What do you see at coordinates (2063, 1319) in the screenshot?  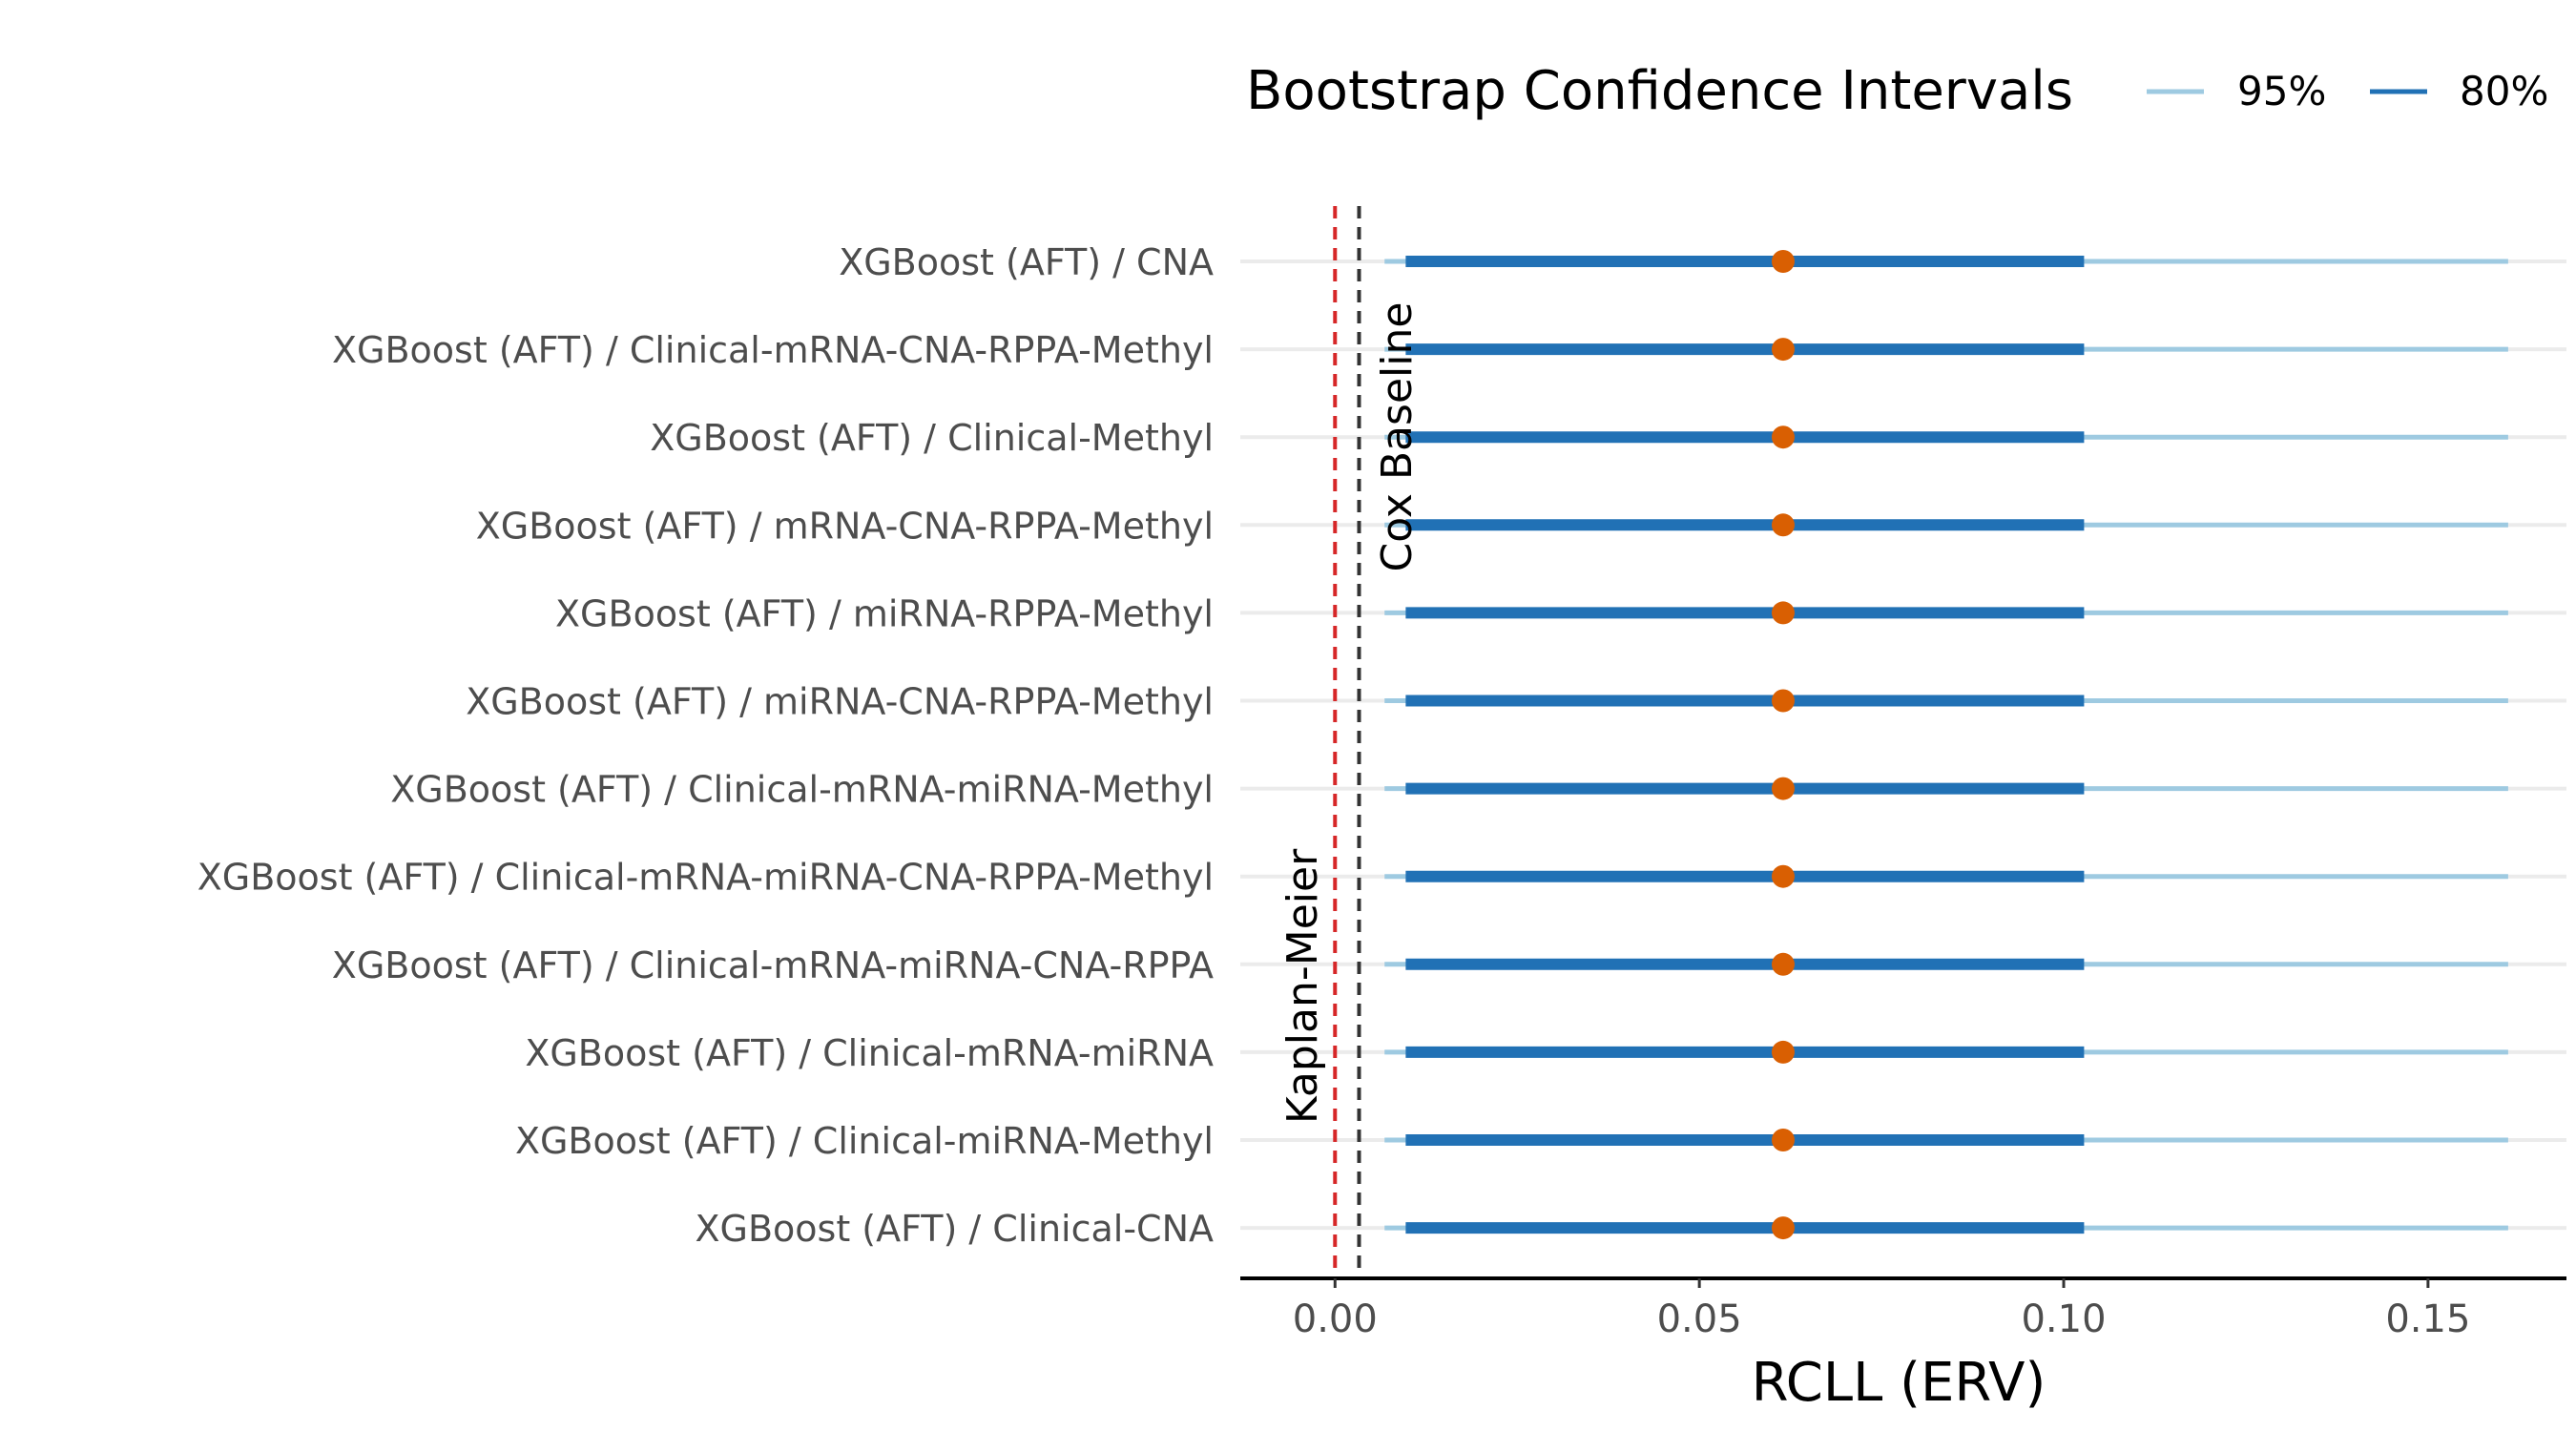 I see `x-tick-label: 0.10` at bounding box center [2063, 1319].